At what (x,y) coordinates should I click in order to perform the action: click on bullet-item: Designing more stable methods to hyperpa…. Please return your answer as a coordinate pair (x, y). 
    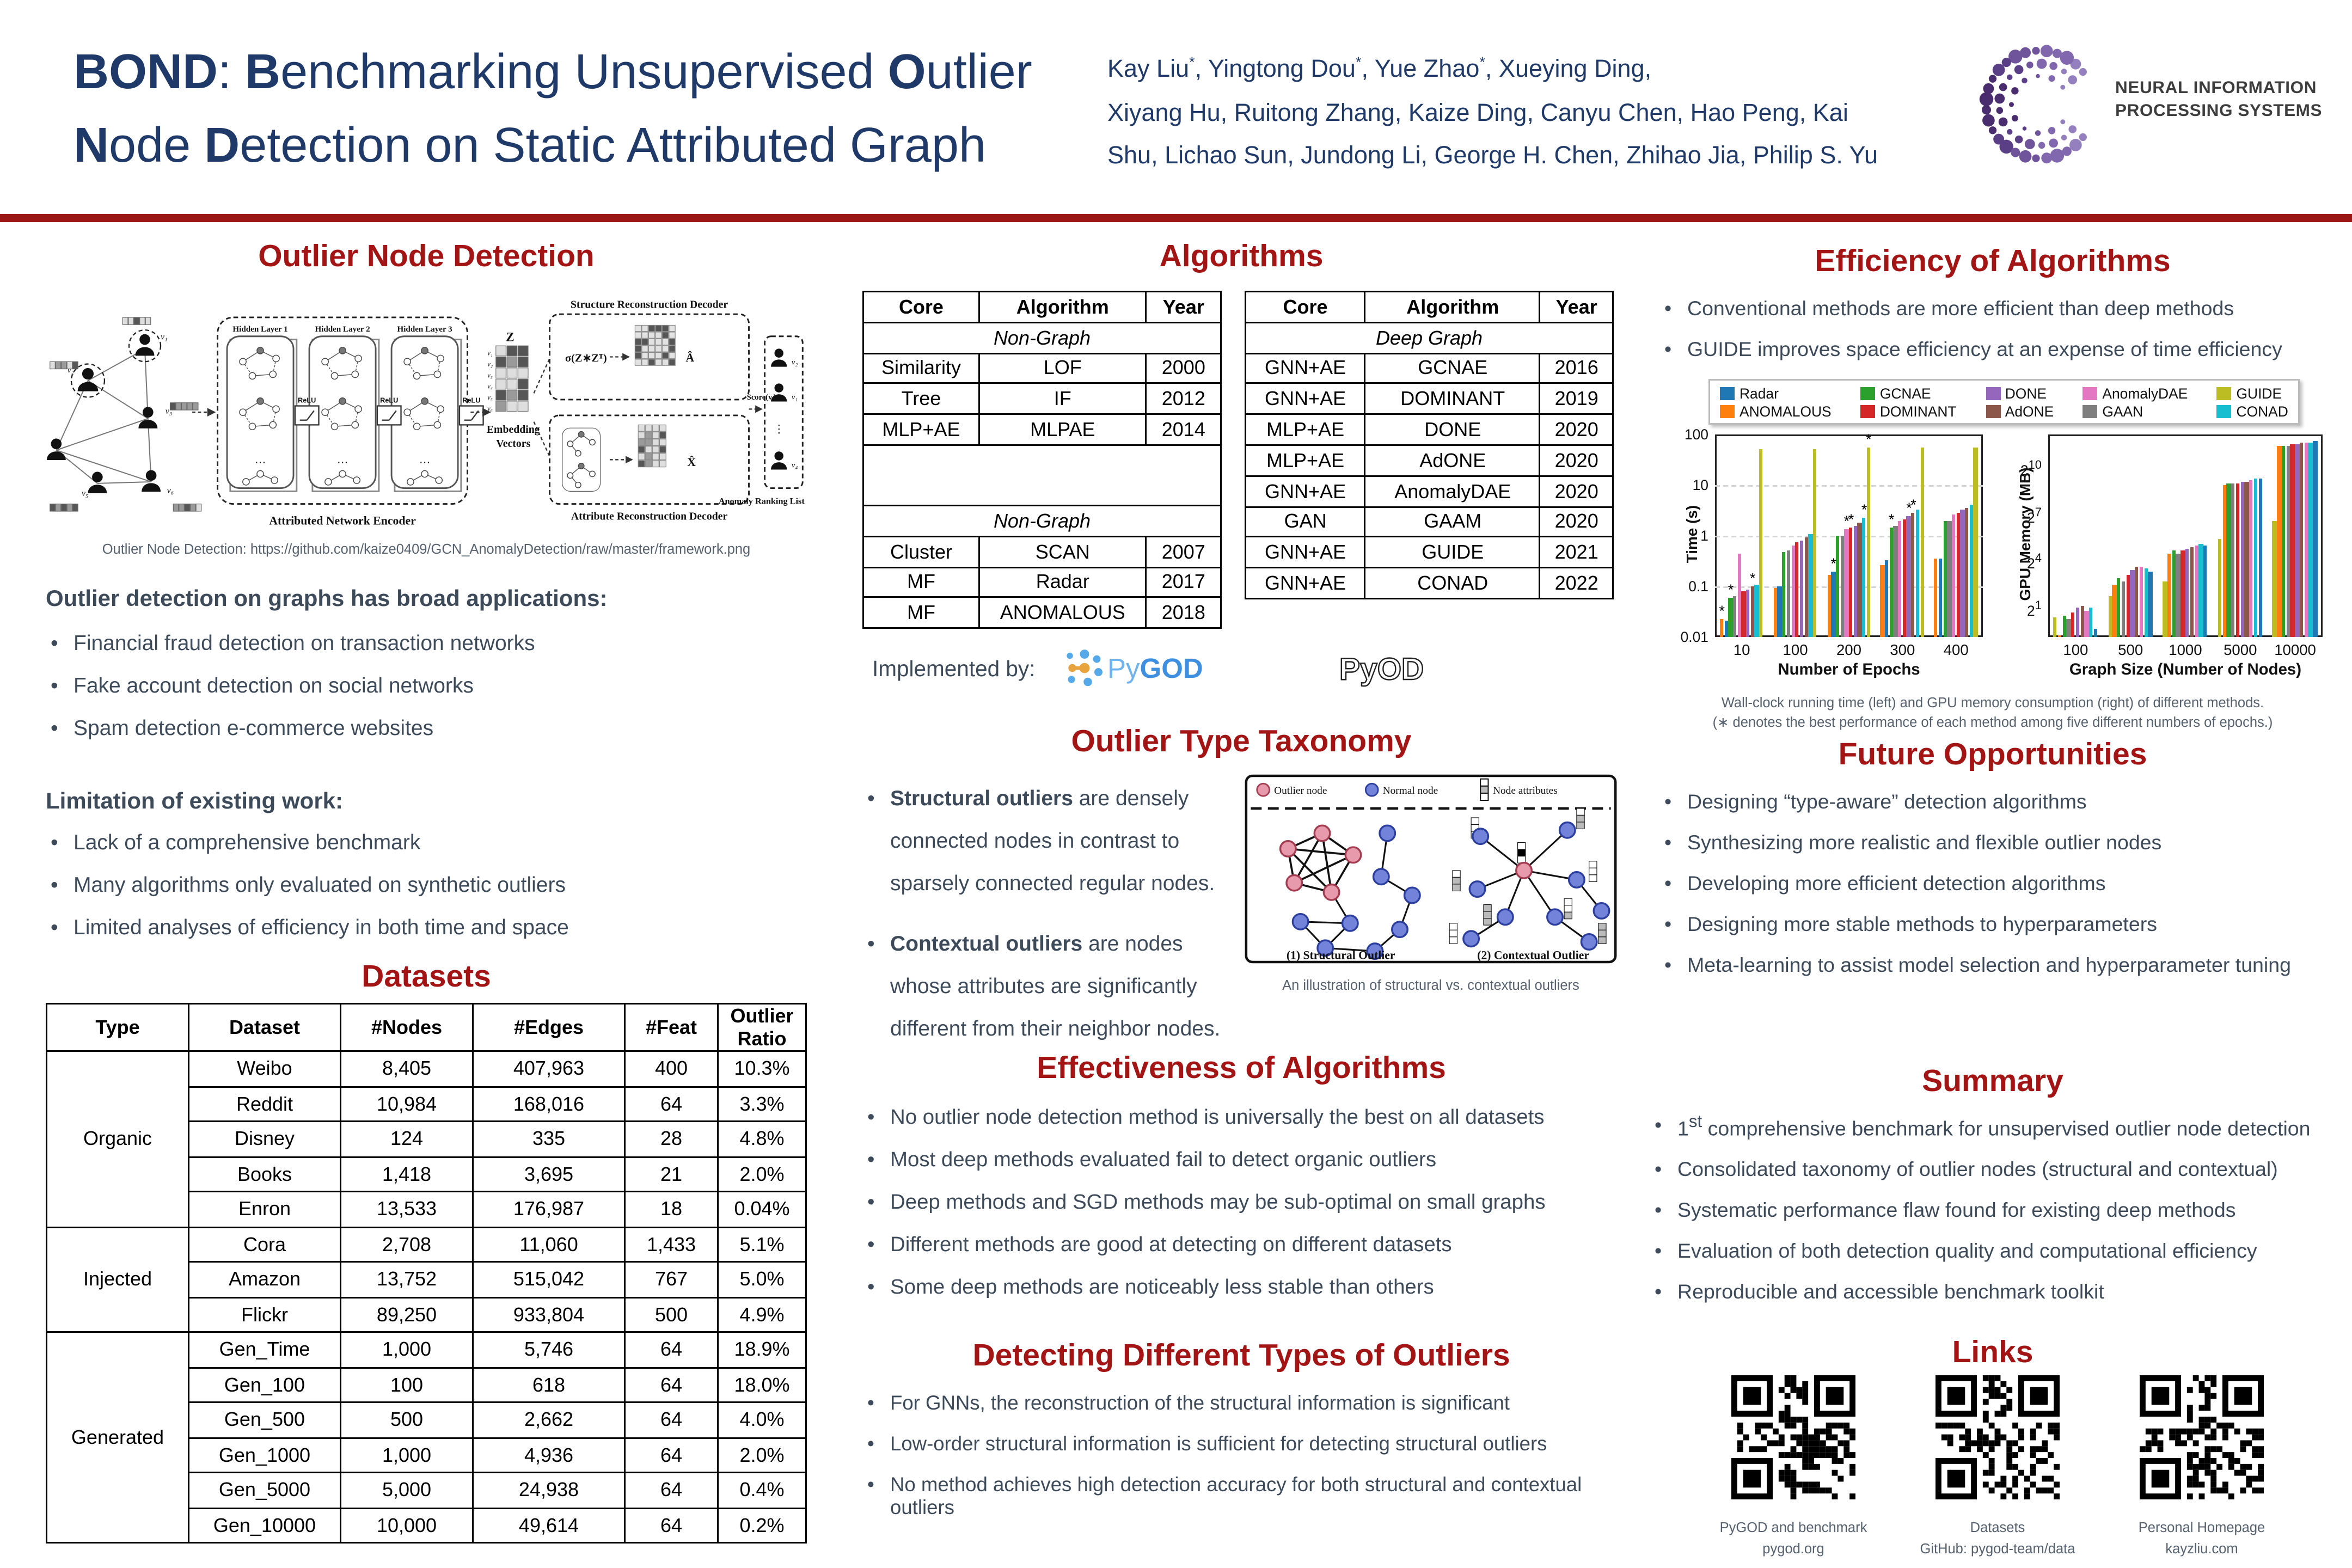
    Looking at the image, I should click on (1998, 924).